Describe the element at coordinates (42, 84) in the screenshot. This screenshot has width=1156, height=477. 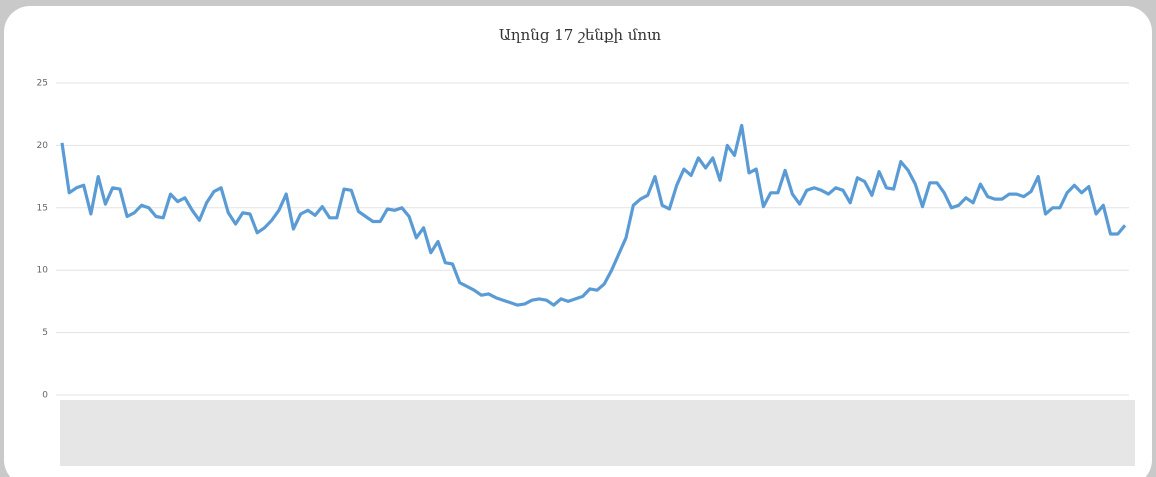
I see `y-tick-label: 25` at that location.